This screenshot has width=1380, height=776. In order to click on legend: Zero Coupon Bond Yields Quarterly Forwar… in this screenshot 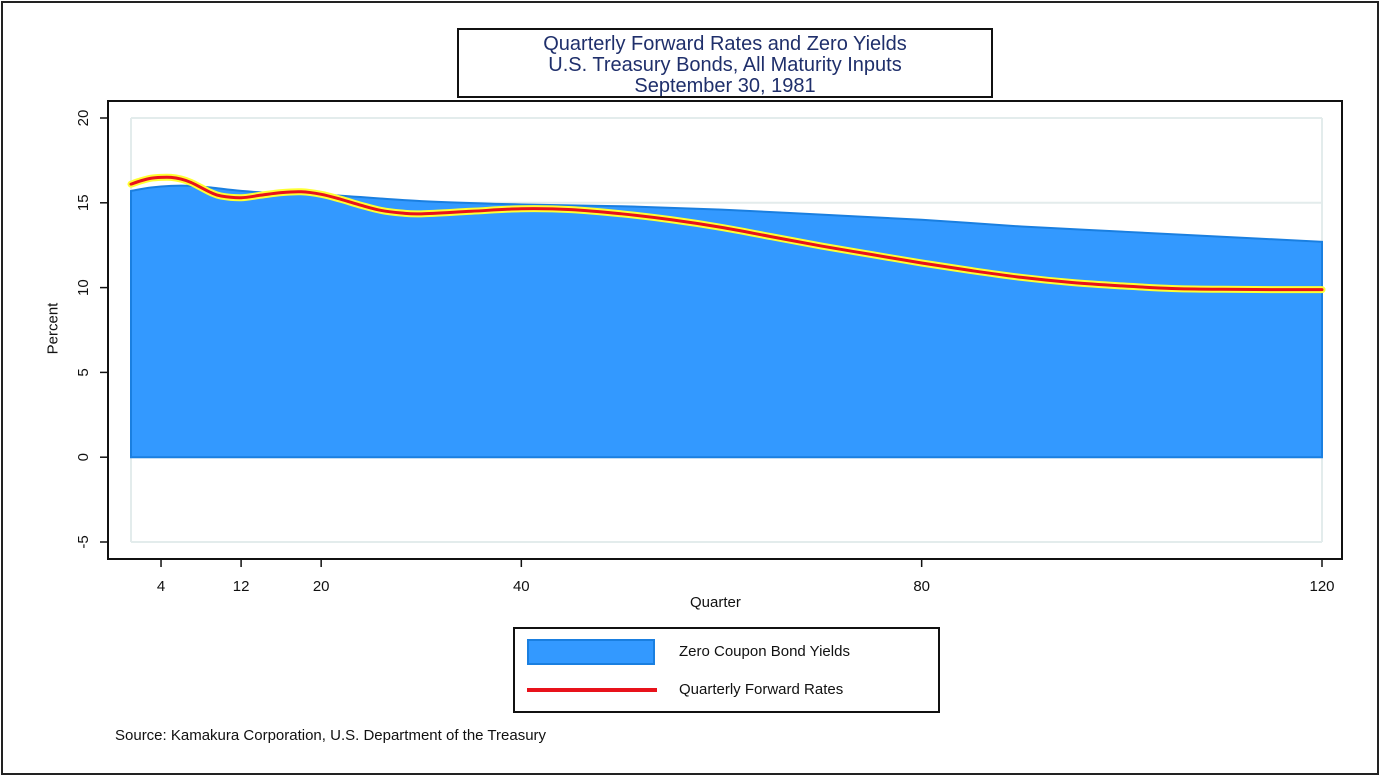, I will do `click(726, 670)`.